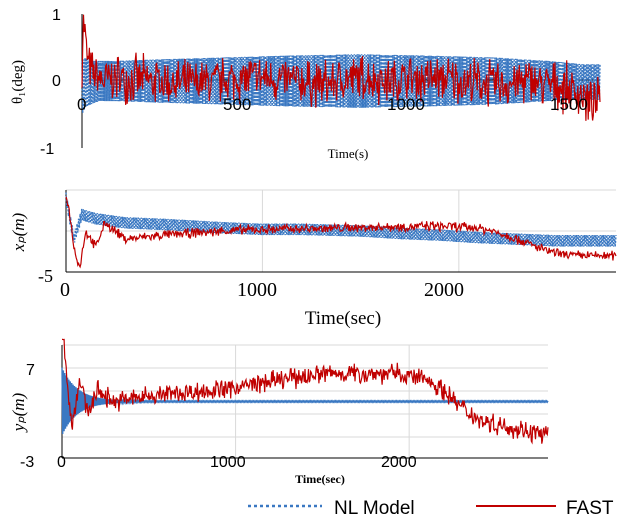 The width and height of the screenshot is (628, 519). What do you see at coordinates (228, 462) in the screenshot?
I see `yp-xtick-1000: 1000` at bounding box center [228, 462].